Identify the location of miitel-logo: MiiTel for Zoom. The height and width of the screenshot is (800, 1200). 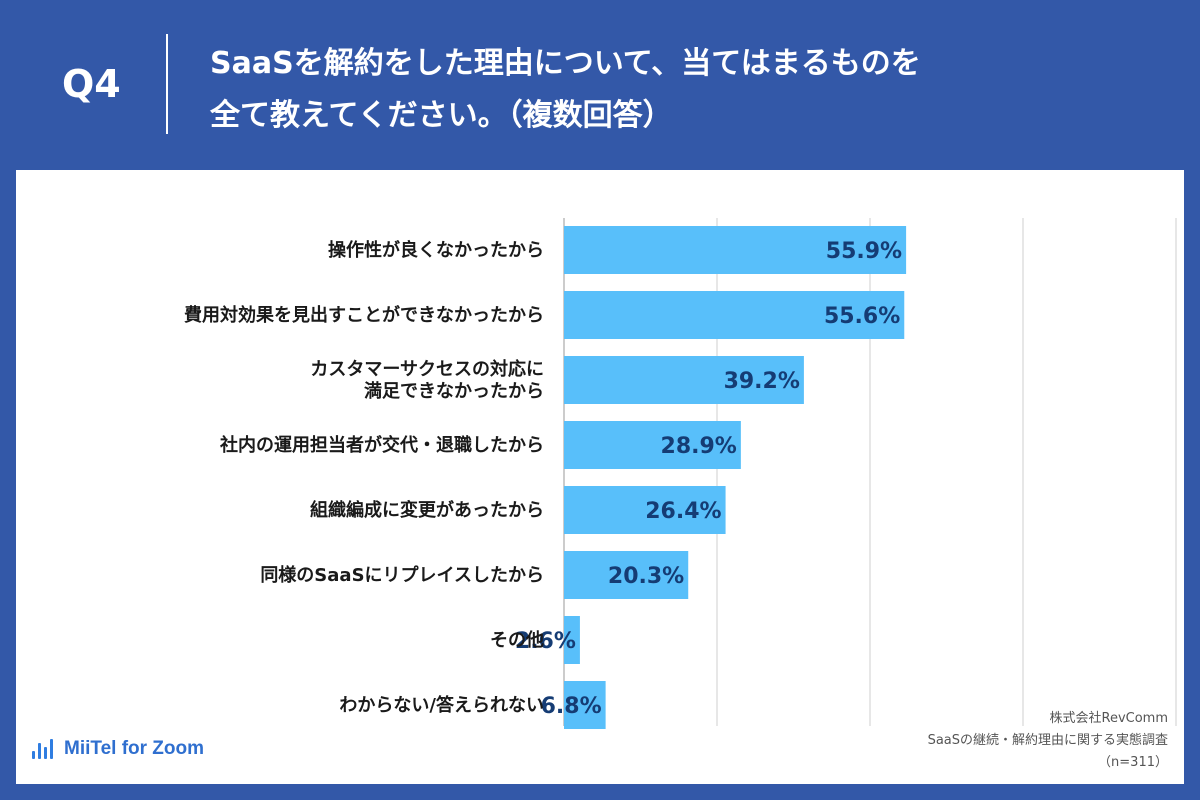
(118, 749).